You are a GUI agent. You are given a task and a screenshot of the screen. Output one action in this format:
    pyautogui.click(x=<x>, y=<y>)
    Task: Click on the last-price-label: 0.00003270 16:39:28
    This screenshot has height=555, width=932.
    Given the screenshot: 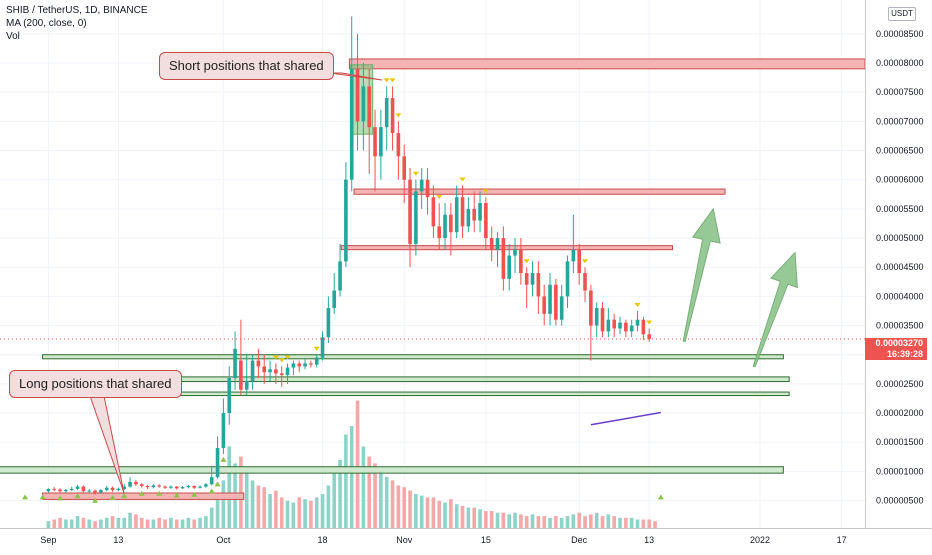 What is the action you would take?
    pyautogui.click(x=896, y=349)
    